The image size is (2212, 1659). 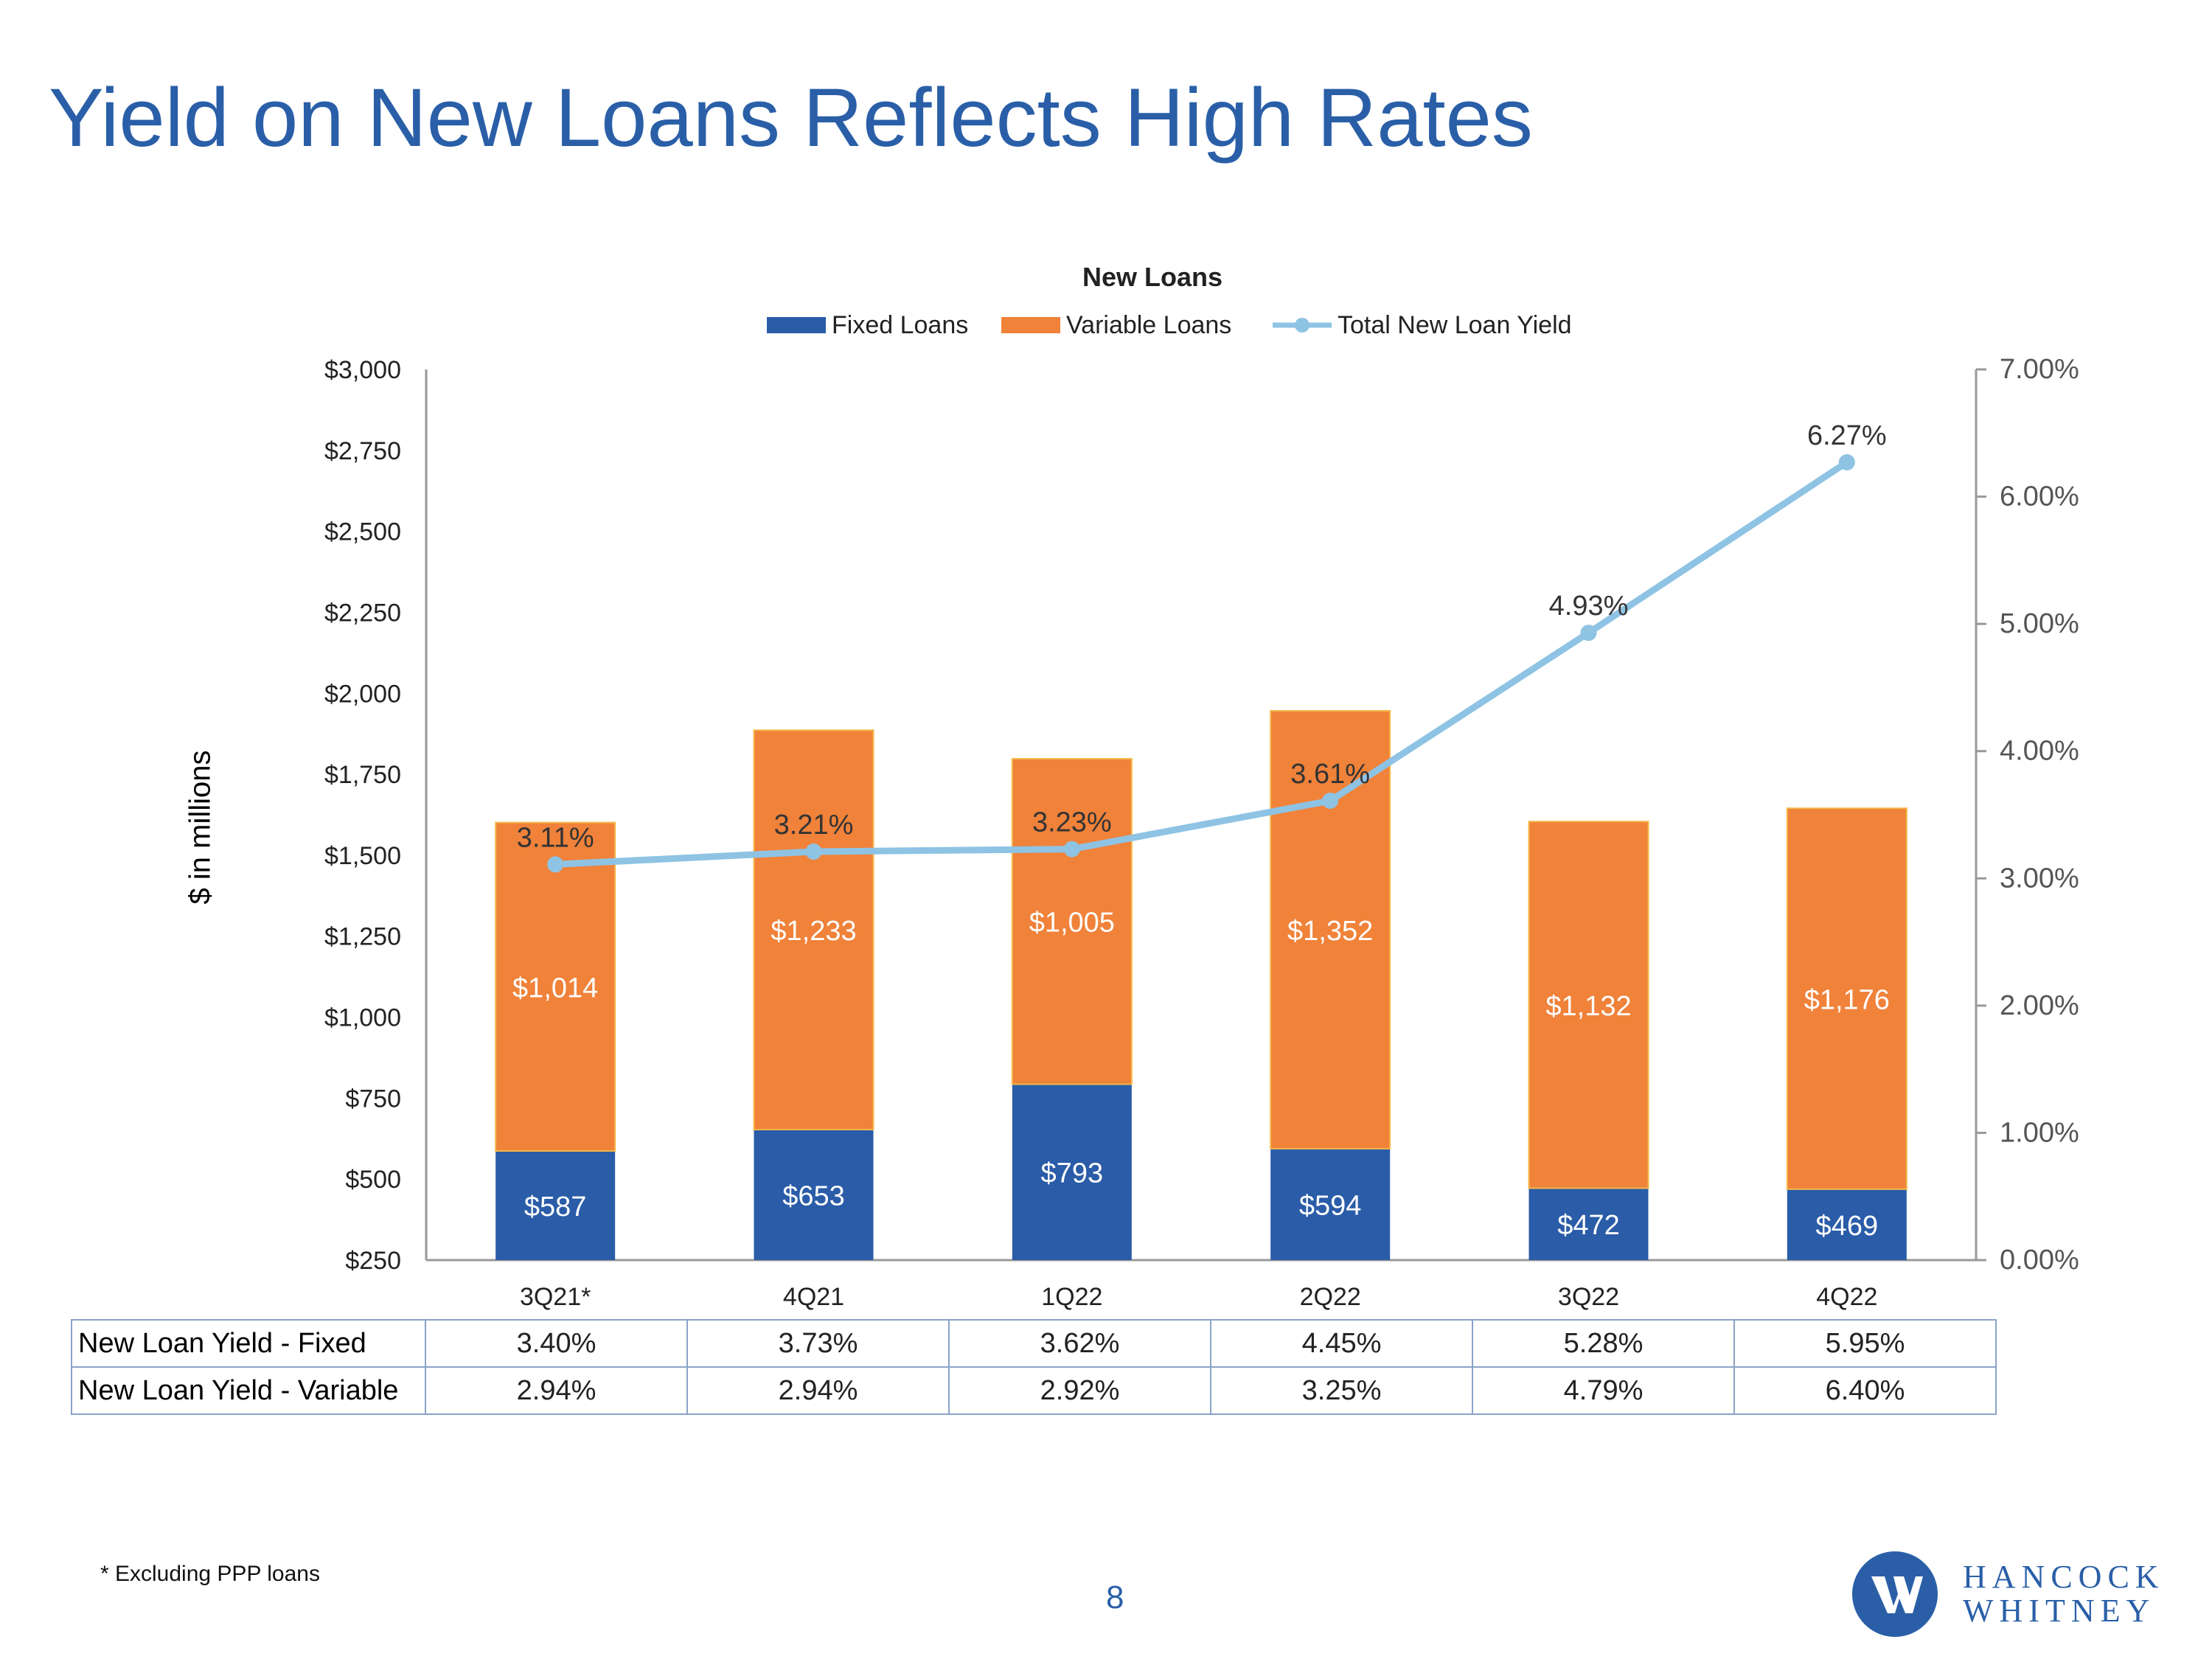 I want to click on bar-label-fixed: $653, so click(x=813, y=1195).